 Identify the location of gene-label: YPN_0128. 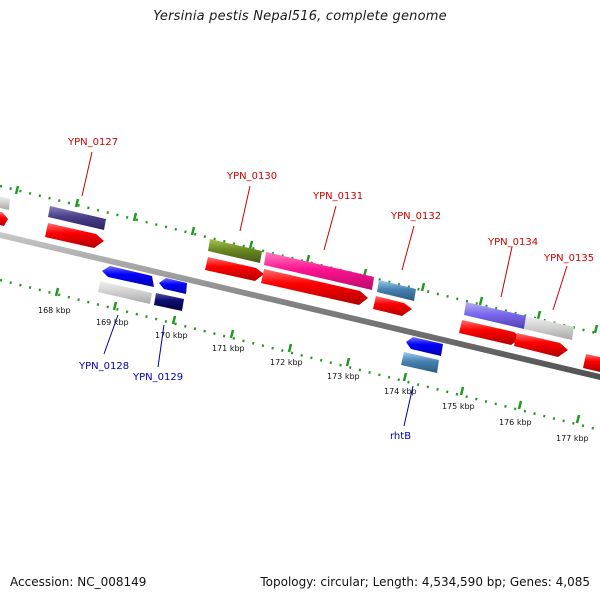
(103, 366).